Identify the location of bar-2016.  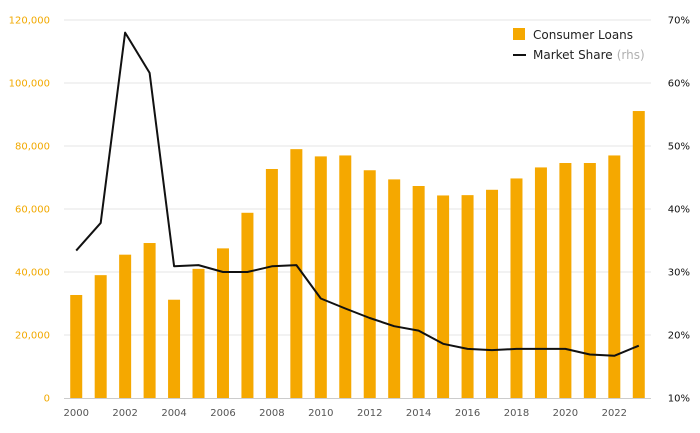
(467, 296).